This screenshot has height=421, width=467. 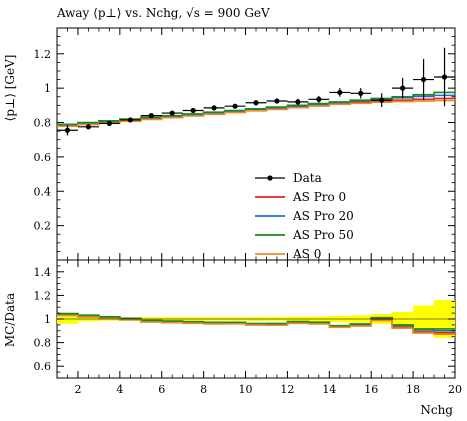 What do you see at coordinates (43, 191) in the screenshot?
I see `y-tick-label: 0.4` at bounding box center [43, 191].